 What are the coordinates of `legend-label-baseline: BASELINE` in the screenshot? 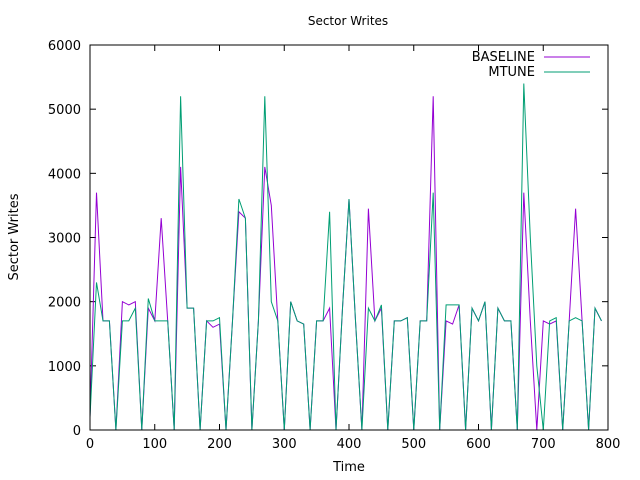 It's located at (503, 57).